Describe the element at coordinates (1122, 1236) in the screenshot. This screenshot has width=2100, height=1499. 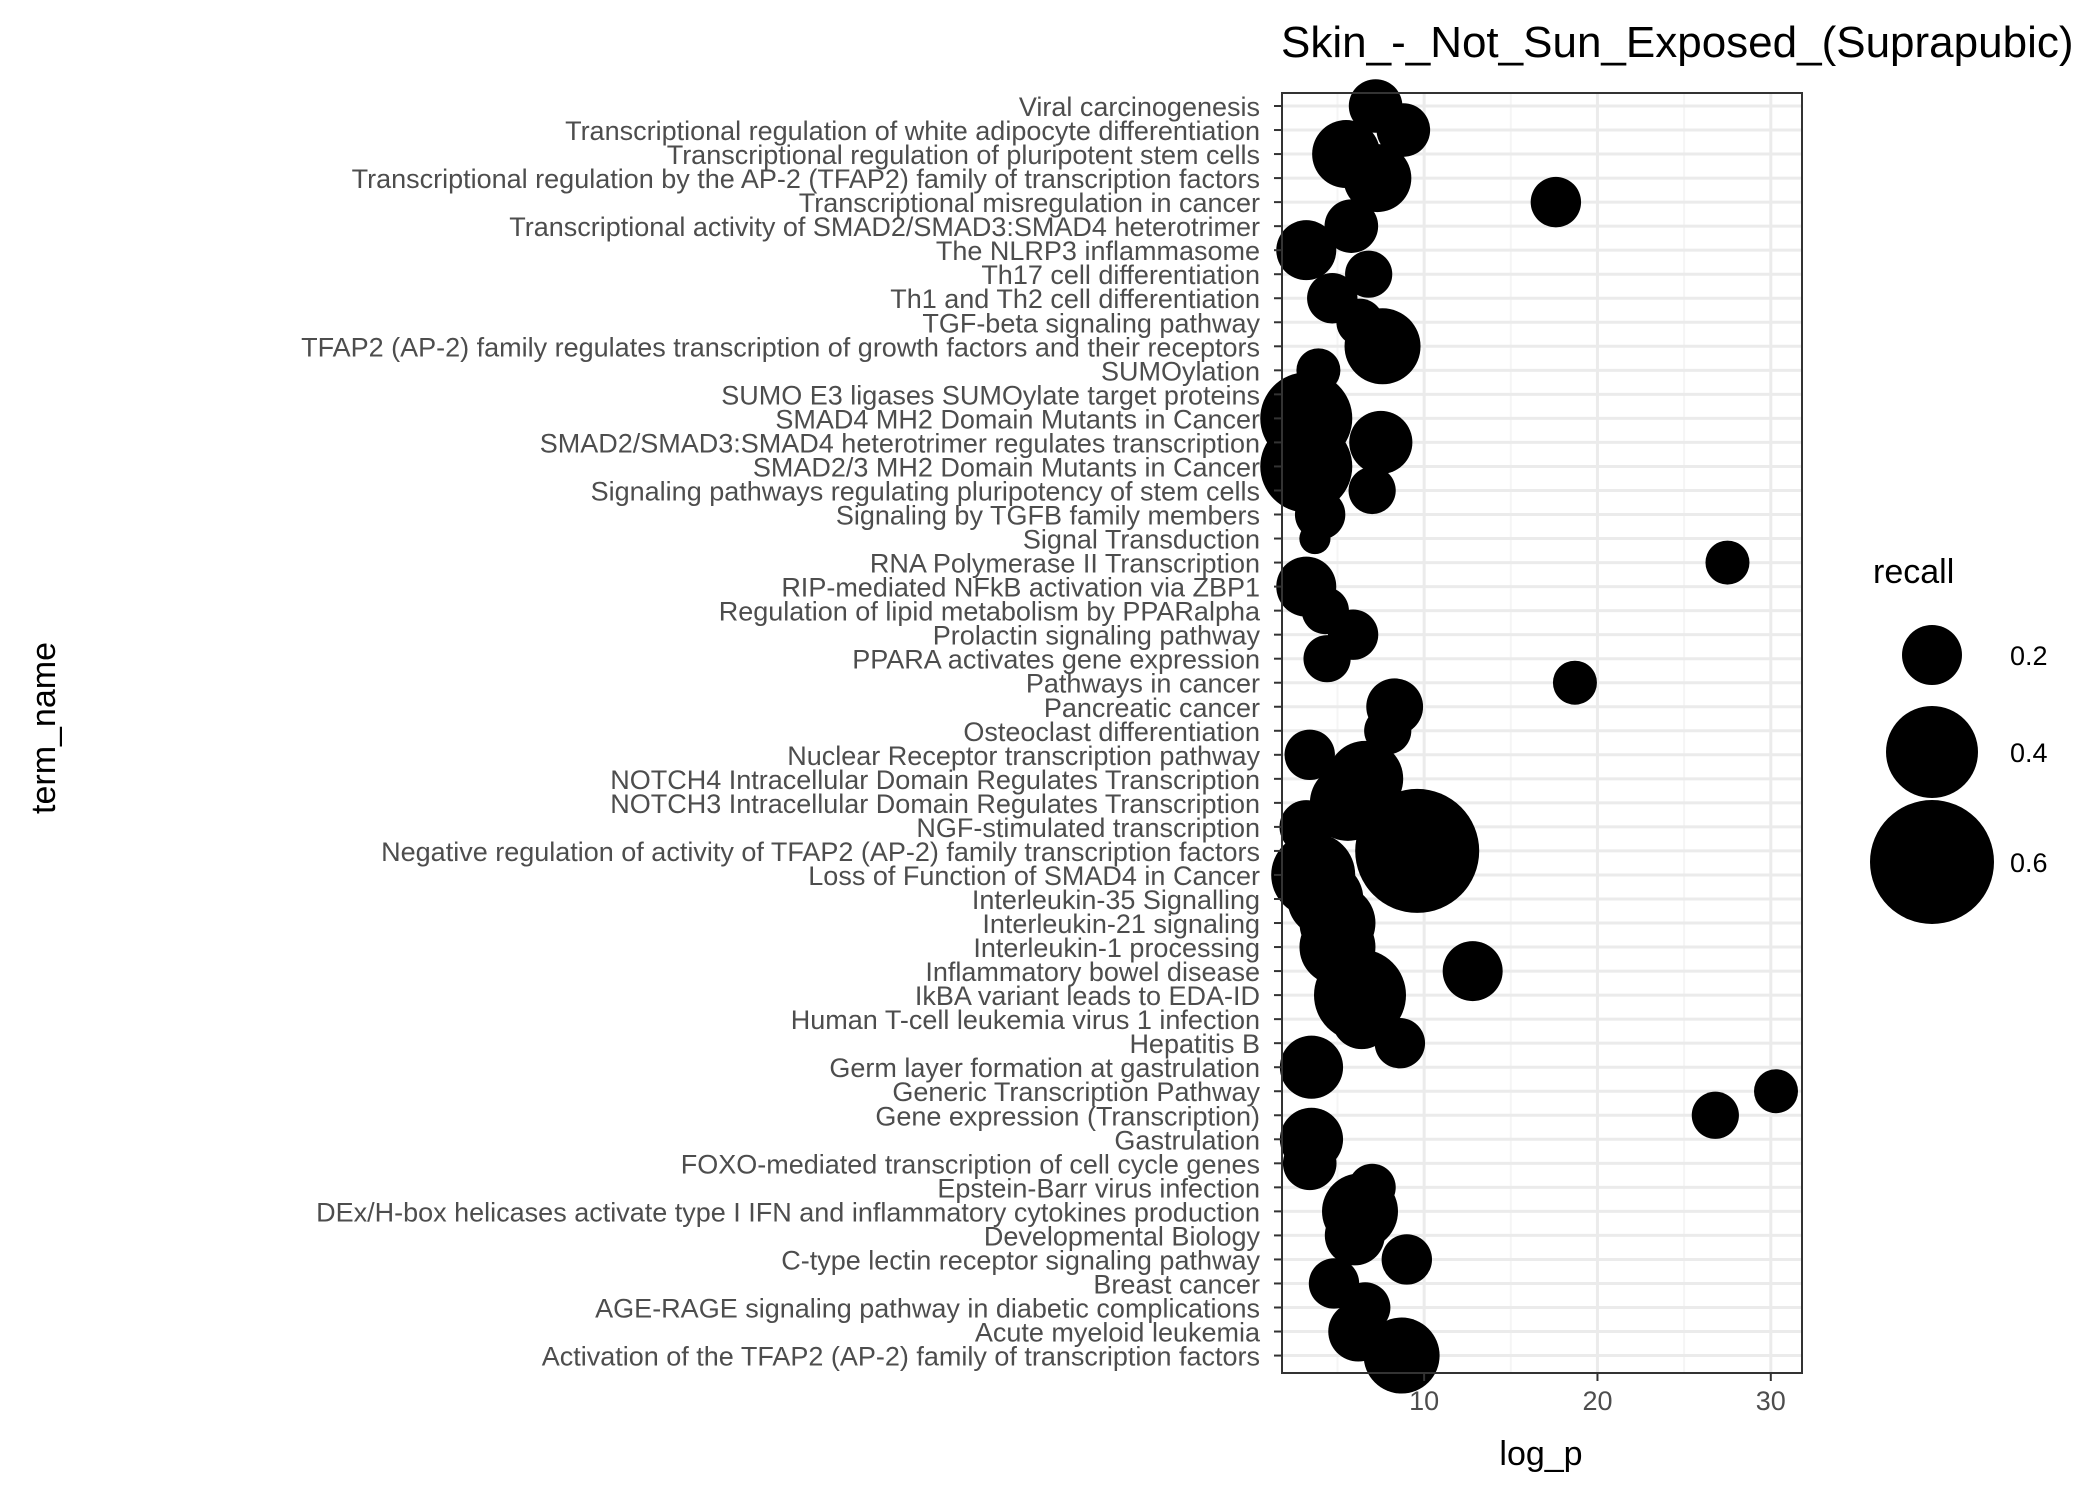
I see `y-tick-label: Developmental Biology` at that location.